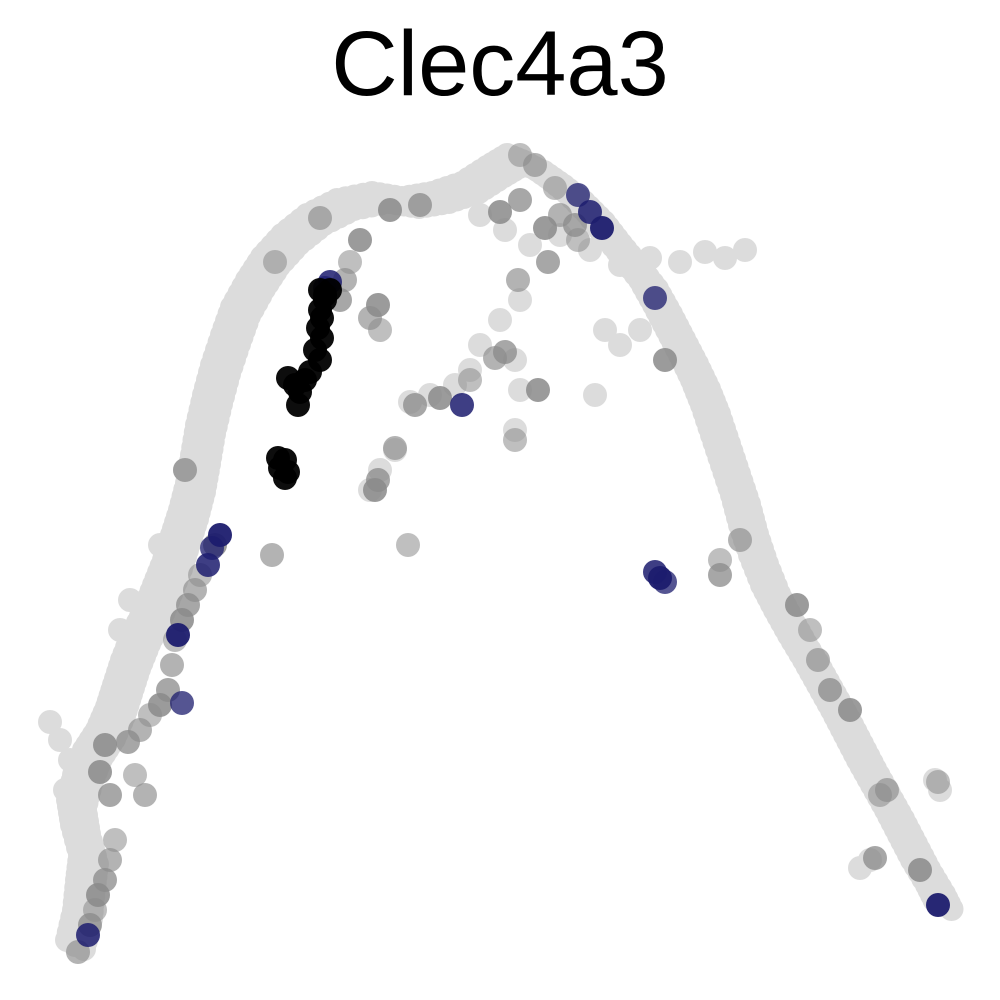 The height and width of the screenshot is (1000, 1000). What do you see at coordinates (500, 64) in the screenshot?
I see `chart-title: Clec4a3` at bounding box center [500, 64].